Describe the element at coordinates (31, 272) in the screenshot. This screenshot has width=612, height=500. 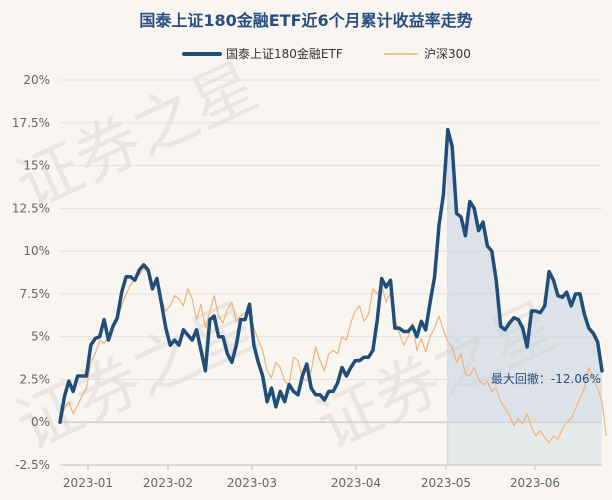
I see `y-axis: 20% 17.5% 15% 12.5% 10% 7.5% 5% 2.5% 0% -2.5%` at that location.